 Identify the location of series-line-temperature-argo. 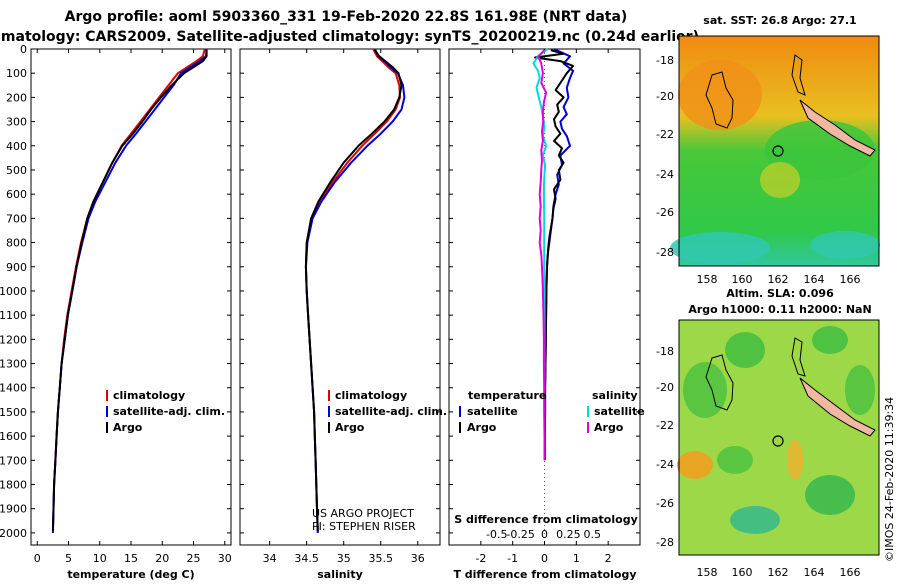
(554, 255).